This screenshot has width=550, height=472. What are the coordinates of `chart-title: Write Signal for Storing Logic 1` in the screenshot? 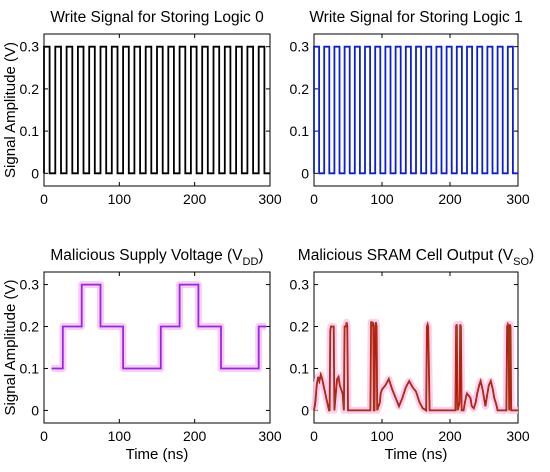 It's located at (415, 17).